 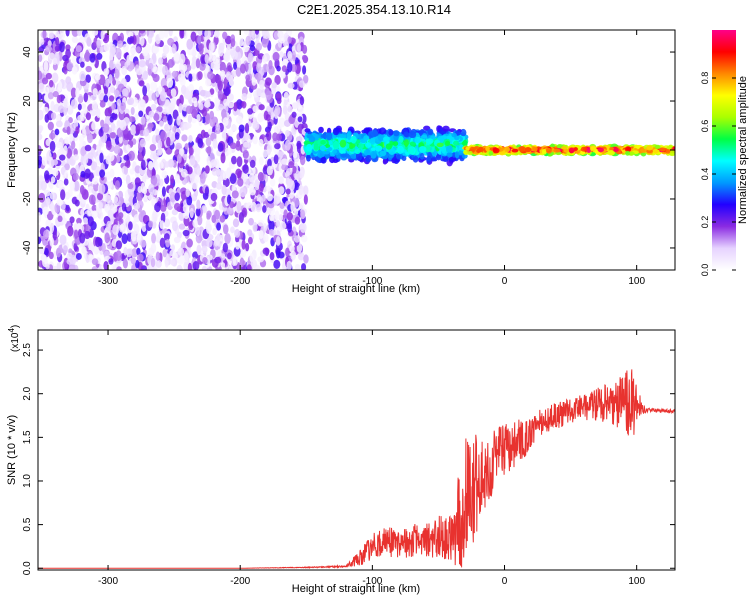 What do you see at coordinates (505, 281) in the screenshot?
I see `heatmap-xtick-label: 0` at bounding box center [505, 281].